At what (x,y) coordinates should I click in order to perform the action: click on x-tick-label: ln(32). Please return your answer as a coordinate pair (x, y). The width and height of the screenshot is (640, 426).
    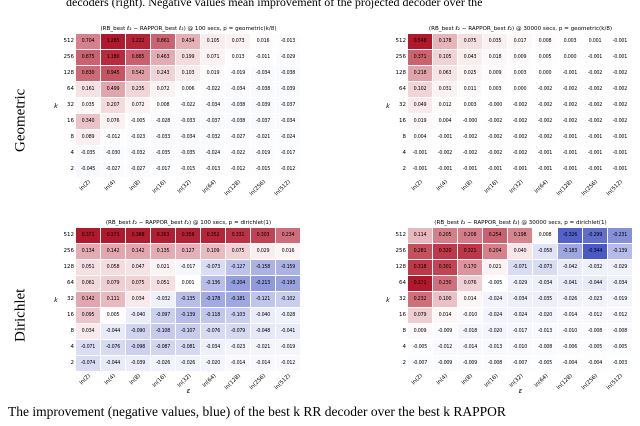
    Looking at the image, I should click on (516, 381).